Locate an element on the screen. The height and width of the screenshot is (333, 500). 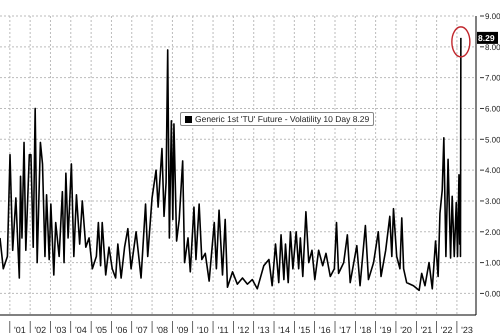
x-tick-label: '18 is located at coordinates (366, 329).